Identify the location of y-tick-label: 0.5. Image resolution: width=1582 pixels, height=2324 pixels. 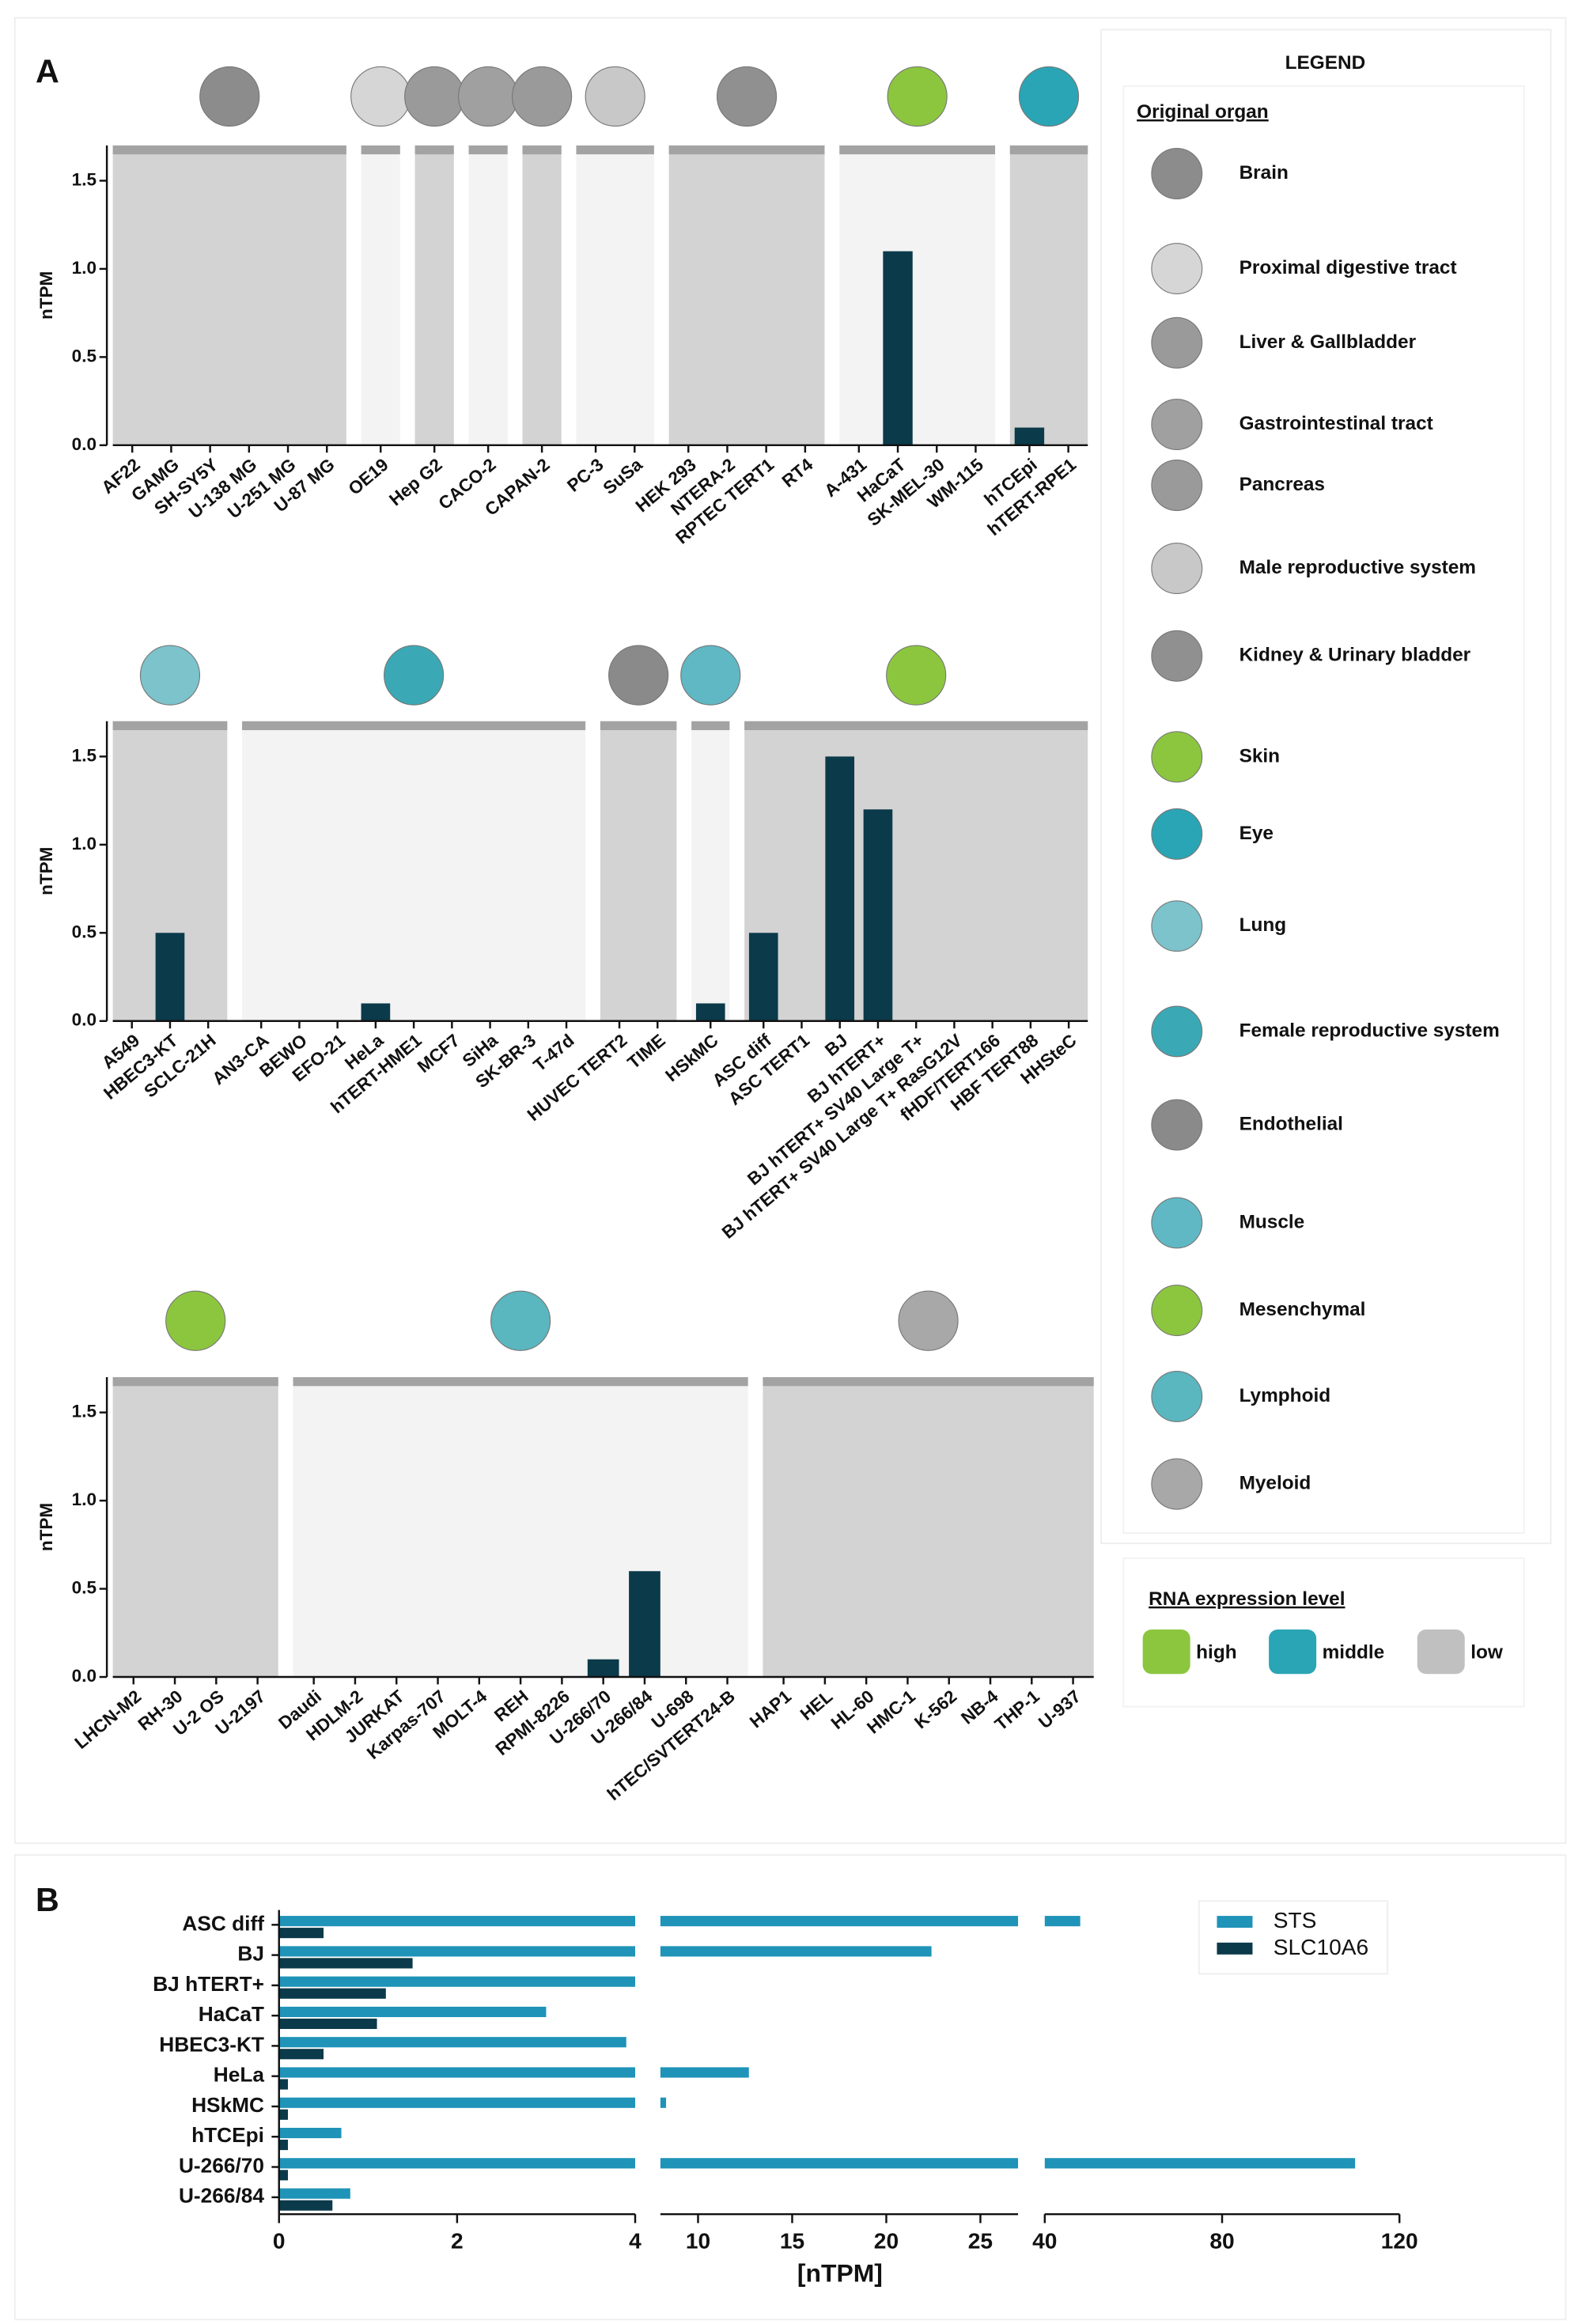
(85, 931).